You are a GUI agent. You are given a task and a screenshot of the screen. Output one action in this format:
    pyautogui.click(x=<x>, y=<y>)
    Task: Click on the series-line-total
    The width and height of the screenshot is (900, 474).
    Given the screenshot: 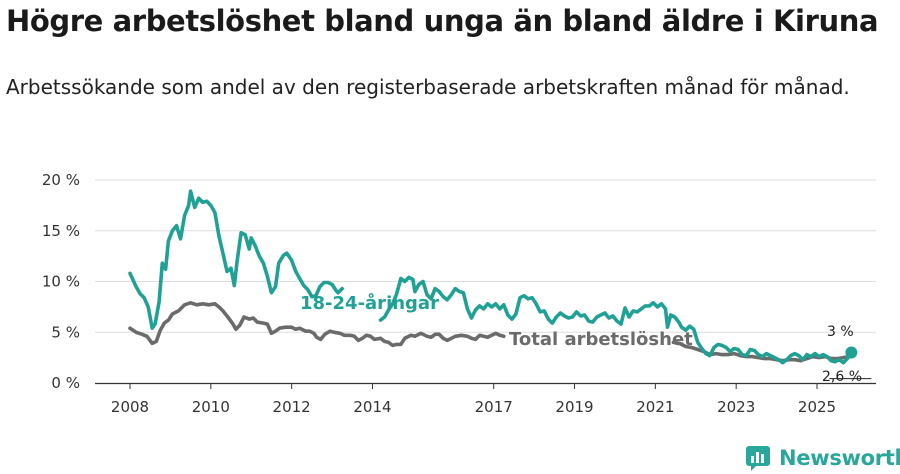 What is the action you would take?
    pyautogui.click(x=317, y=324)
    